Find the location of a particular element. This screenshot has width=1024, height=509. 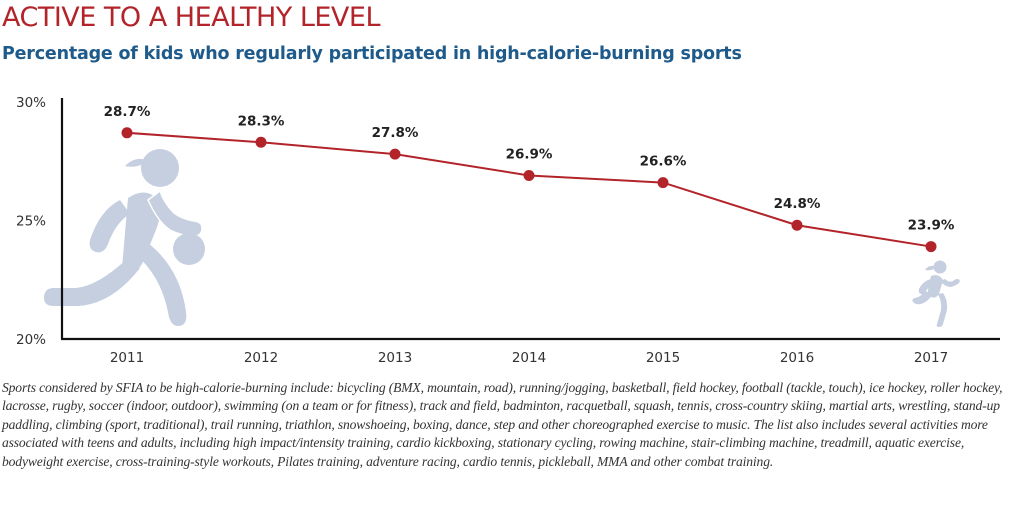

y-tick-label: 25% is located at coordinates (31, 222).